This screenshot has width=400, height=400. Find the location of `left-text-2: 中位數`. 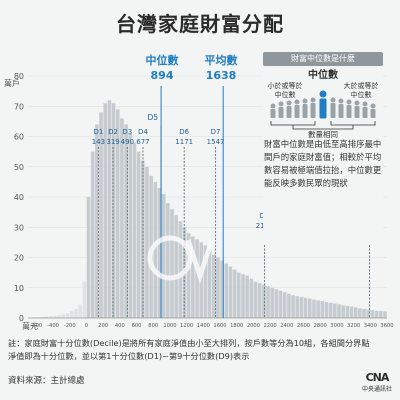

left-text-2: 中位數 is located at coordinates (285, 94).